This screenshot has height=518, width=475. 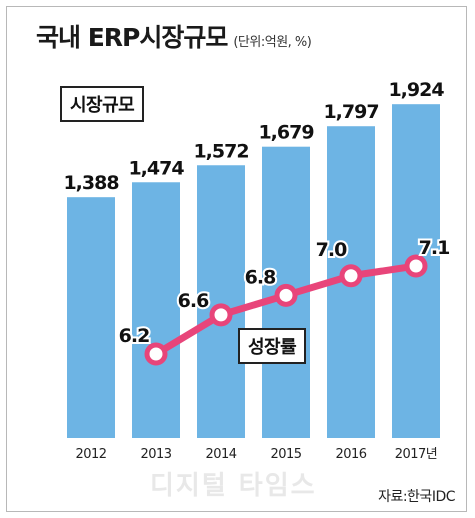 What do you see at coordinates (260, 277) in the screenshot?
I see `growth-value-label: 6.8` at bounding box center [260, 277].